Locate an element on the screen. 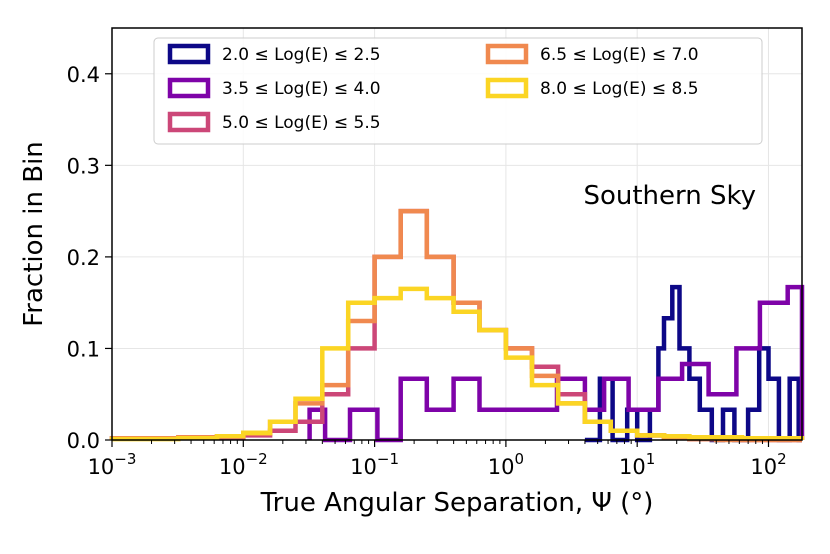 The width and height of the screenshot is (830, 554). x-tick-label: 10⁻¹ is located at coordinates (374, 464).